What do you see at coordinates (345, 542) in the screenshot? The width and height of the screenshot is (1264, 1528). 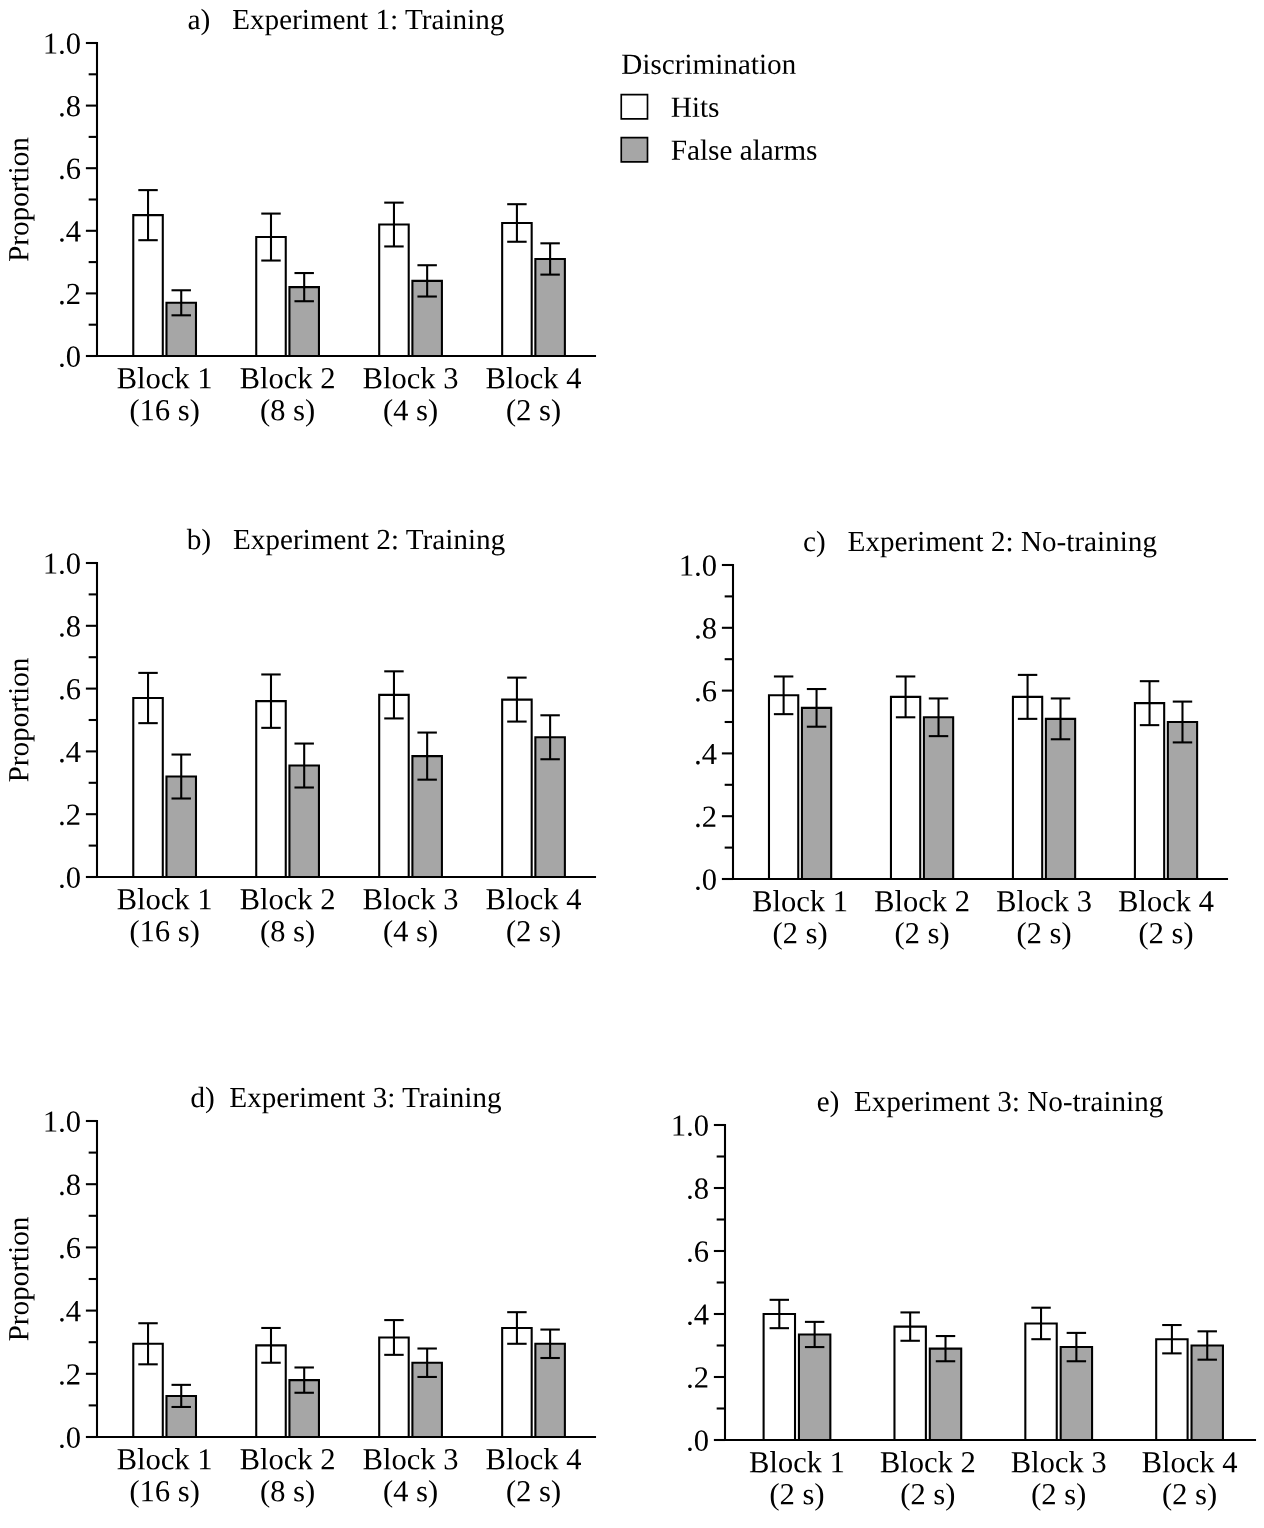 I see `chart-title: b) Experiment 2: Training` at bounding box center [345, 542].